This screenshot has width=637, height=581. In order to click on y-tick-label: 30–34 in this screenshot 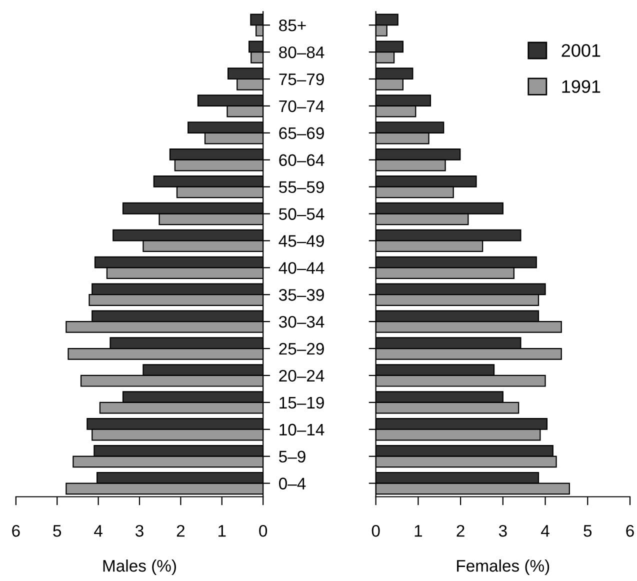, I will do `click(301, 322)`.